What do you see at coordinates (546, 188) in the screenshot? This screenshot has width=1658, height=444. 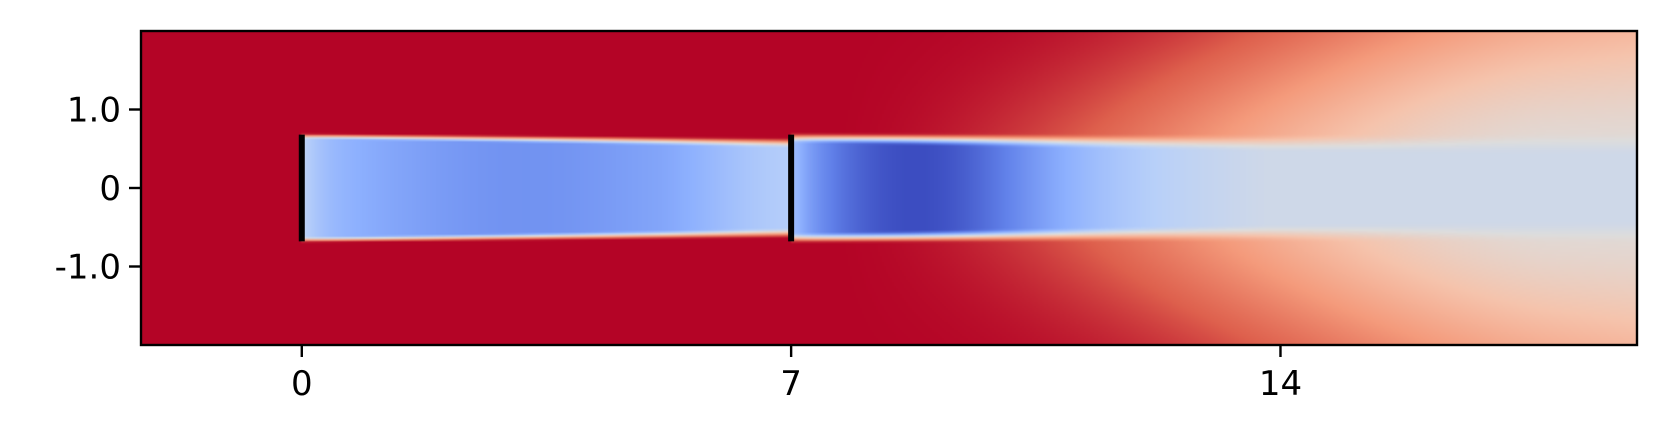 I see `turbine-markers` at bounding box center [546, 188].